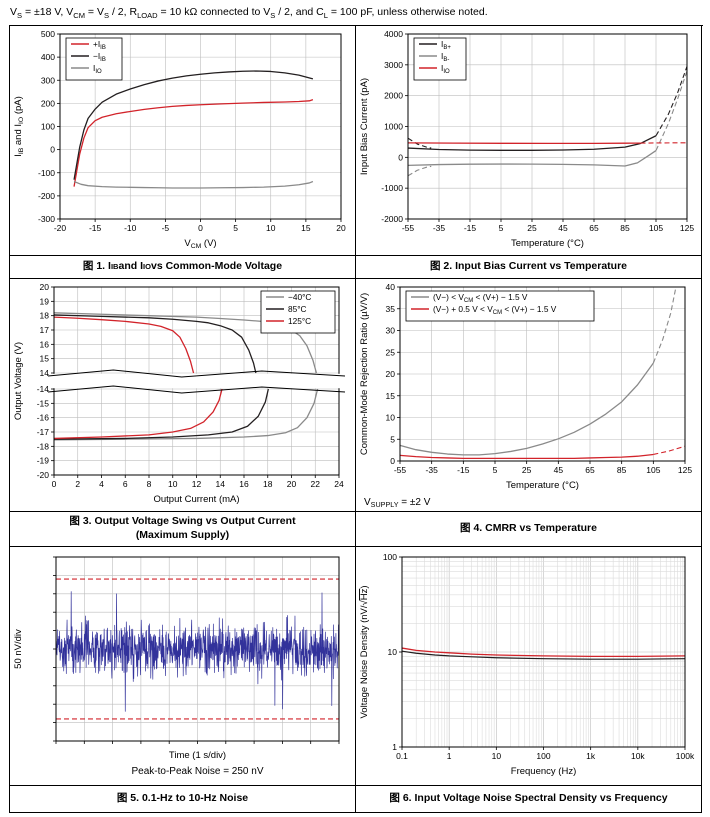 The image size is (710, 817). I want to click on svg-text: Voltage Noise Density (nV/√Hz), so click(364, 652).